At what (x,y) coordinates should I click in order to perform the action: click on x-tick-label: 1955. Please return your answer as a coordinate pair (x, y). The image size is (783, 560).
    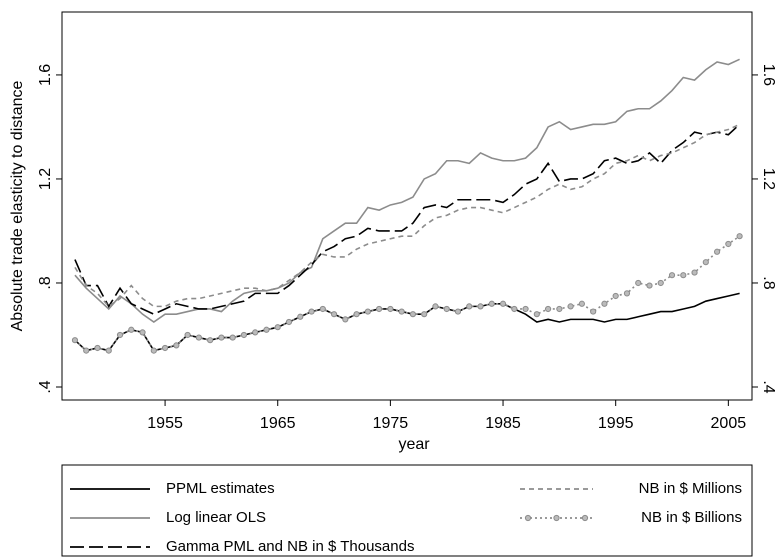
    Looking at the image, I should click on (165, 423).